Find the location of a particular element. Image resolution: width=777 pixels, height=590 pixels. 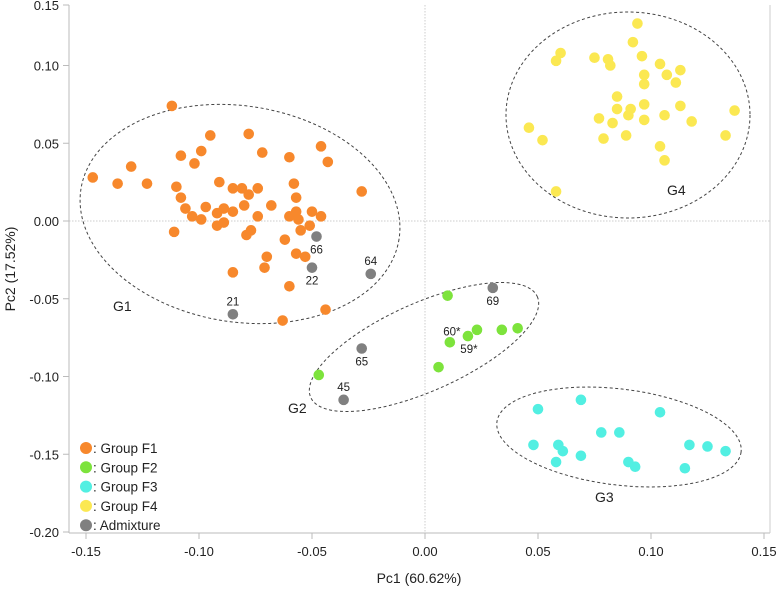

y-tick-label: 0.00 is located at coordinates (46, 221).